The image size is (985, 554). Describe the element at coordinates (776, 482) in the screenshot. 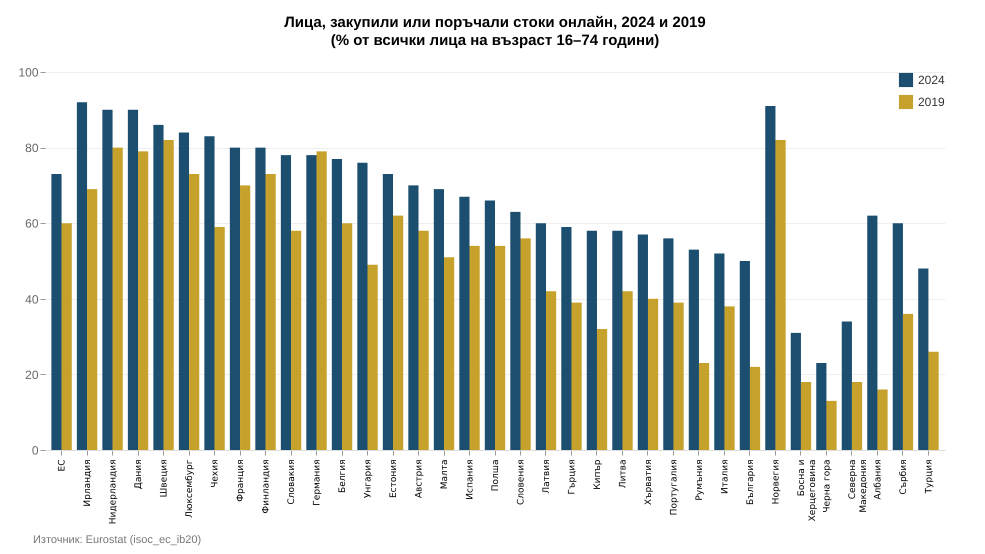

I see `x-tick-label: Норвегия` at that location.